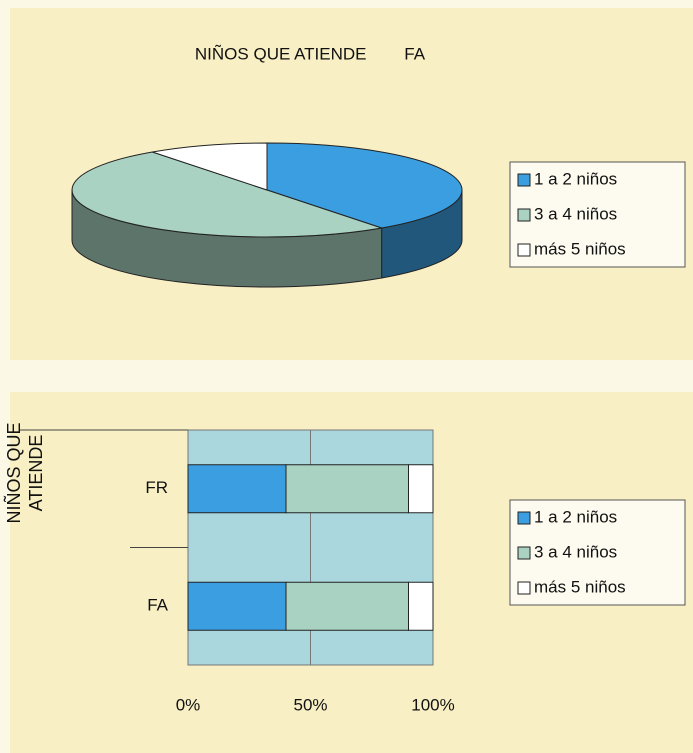 Image resolution: width=693 pixels, height=753 pixels. I want to click on x-tick-label: 50%, so click(310, 704).